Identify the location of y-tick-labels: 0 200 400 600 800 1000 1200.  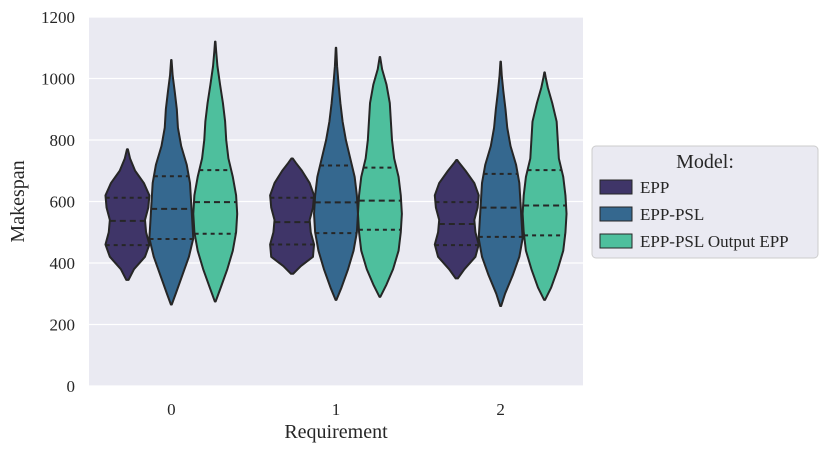
(58, 202).